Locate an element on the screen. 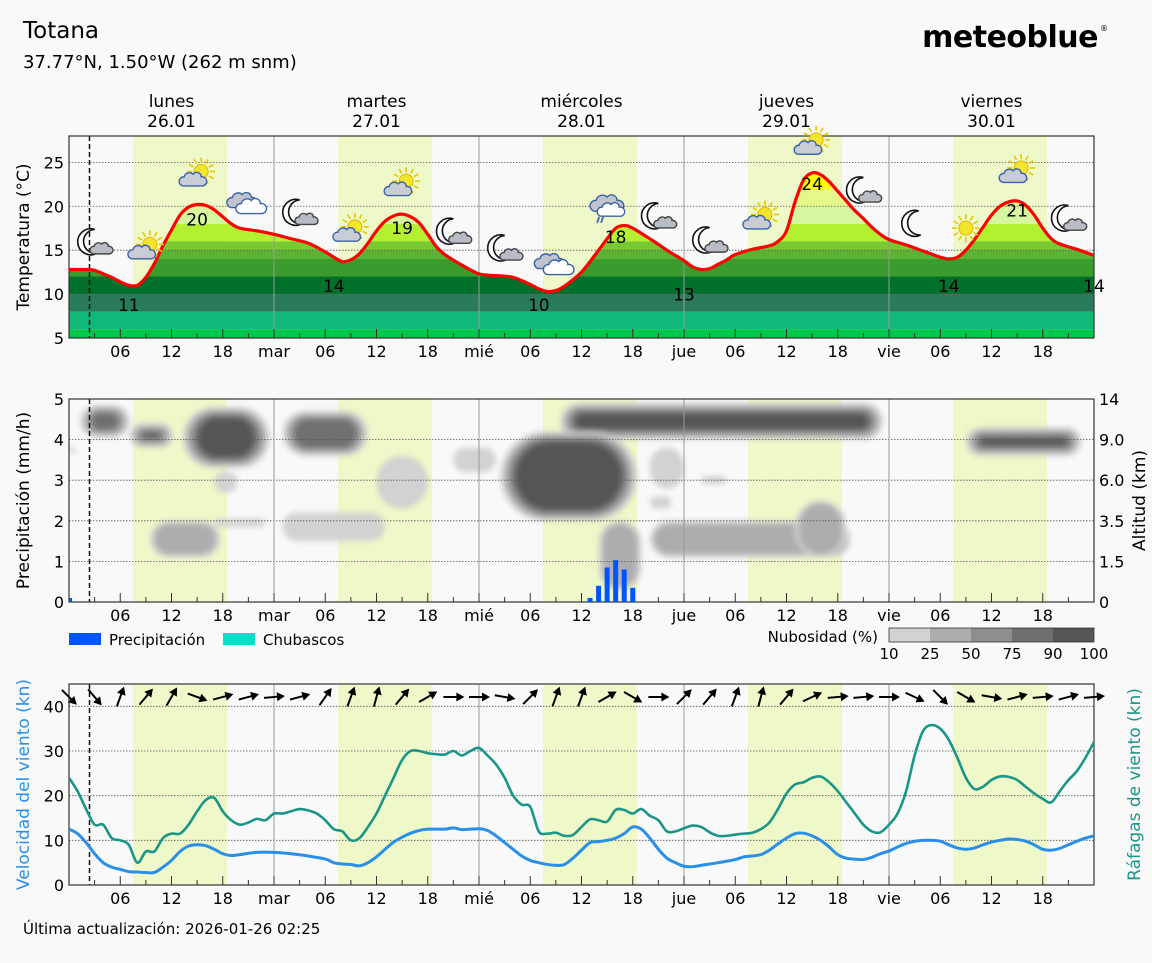 This screenshot has height=963, width=1152. x-tick-label: vie is located at coordinates (889, 615).